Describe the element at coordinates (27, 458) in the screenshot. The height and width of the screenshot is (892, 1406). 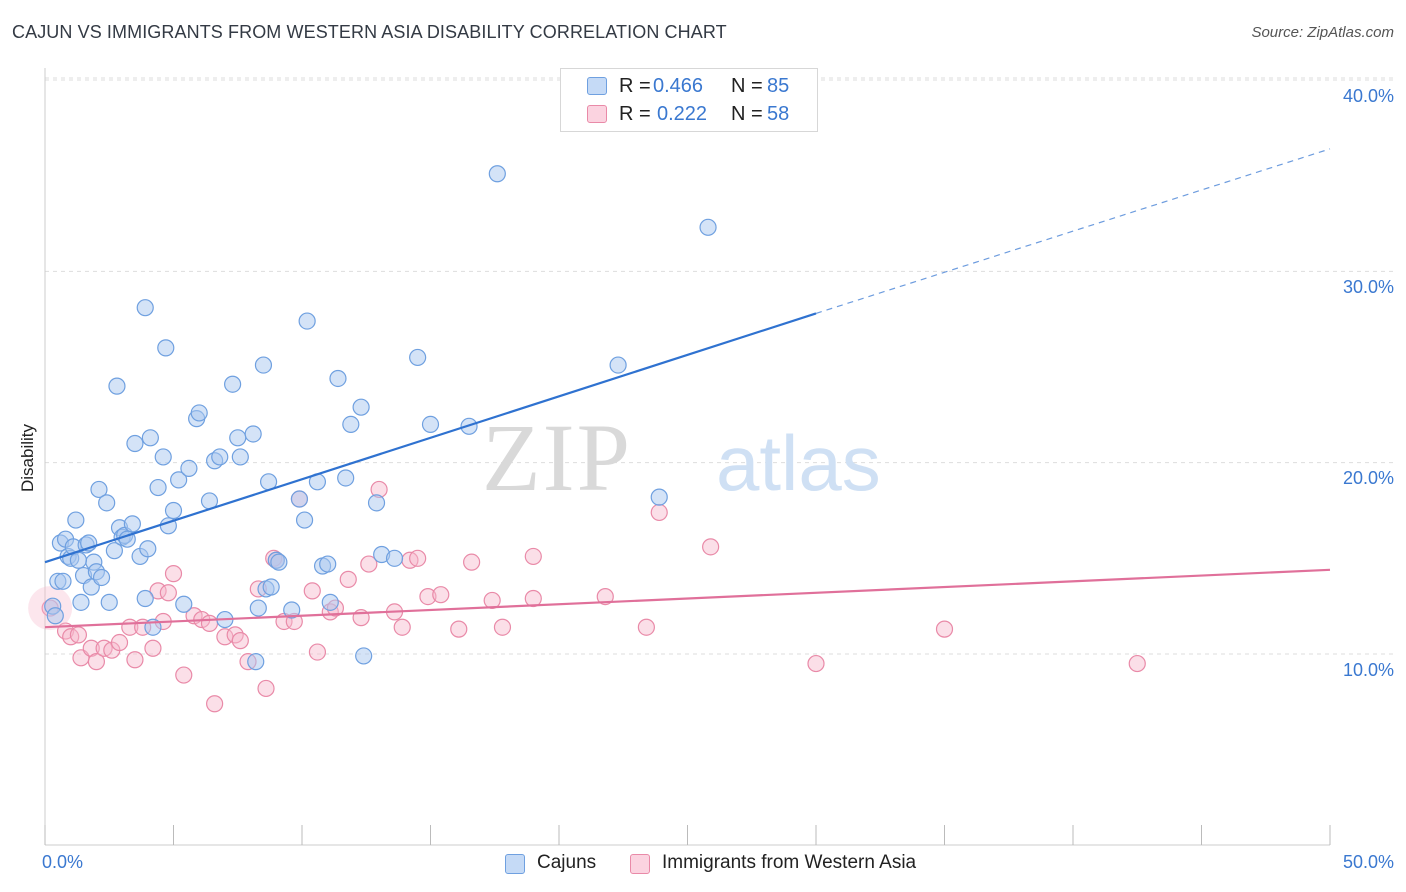
I see `y-axis-label: Disability` at that location.